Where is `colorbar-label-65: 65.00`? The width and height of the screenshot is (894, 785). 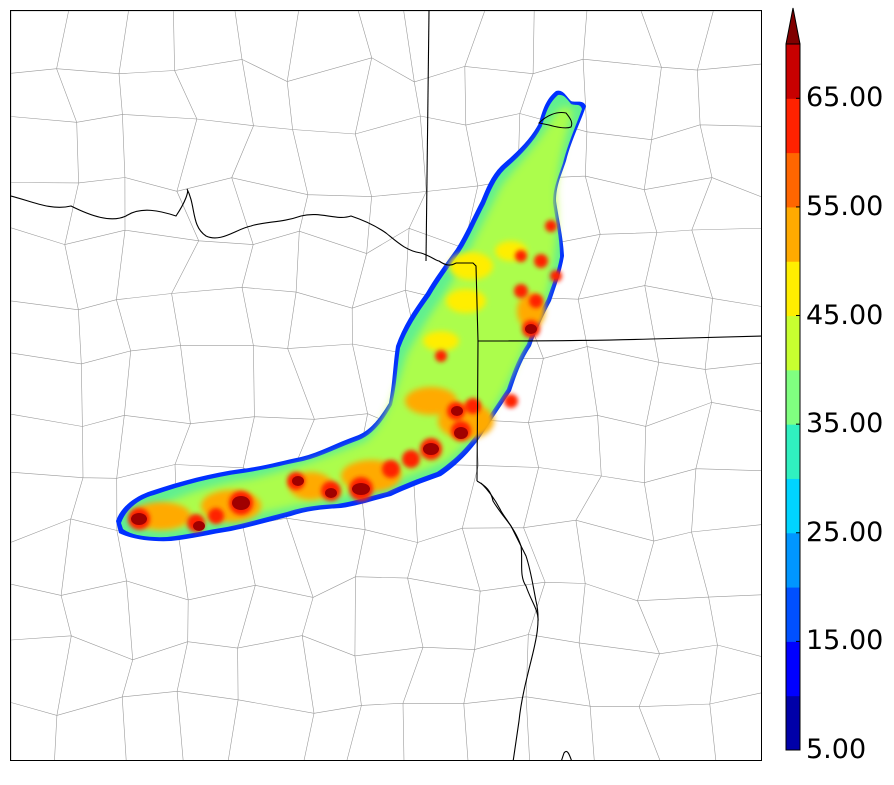
colorbar-label-65: 65.00 is located at coordinates (845, 98).